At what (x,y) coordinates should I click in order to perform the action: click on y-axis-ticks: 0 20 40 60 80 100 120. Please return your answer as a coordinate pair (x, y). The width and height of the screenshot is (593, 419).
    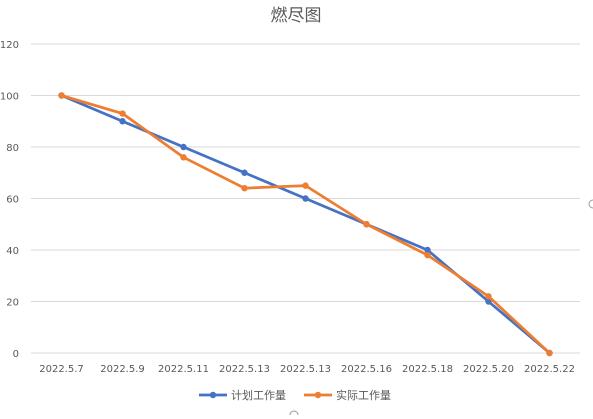
    Looking at the image, I should click on (9, 200).